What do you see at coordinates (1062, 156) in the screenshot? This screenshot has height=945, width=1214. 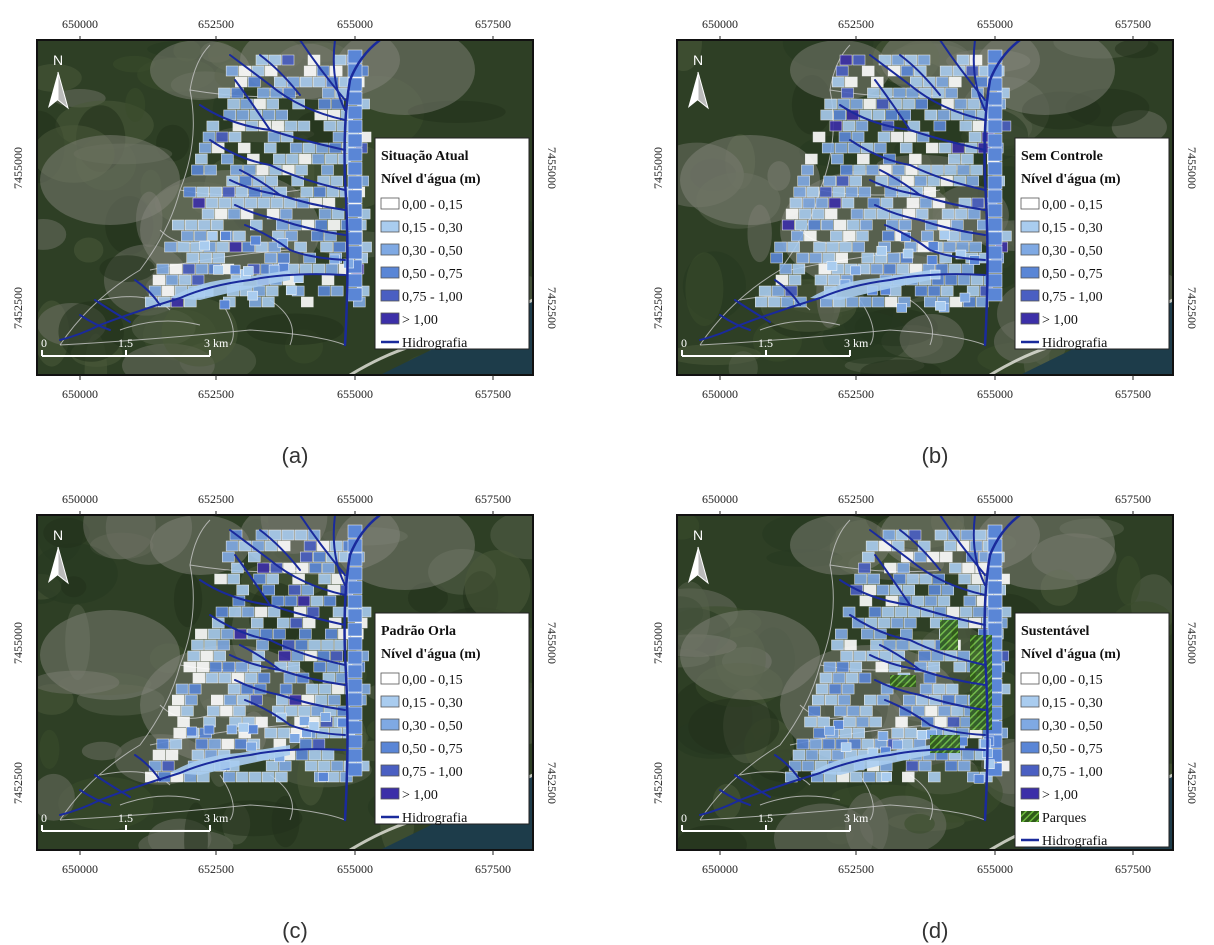 I see `legend-scenario-title: Sem Controle` at bounding box center [1062, 156].